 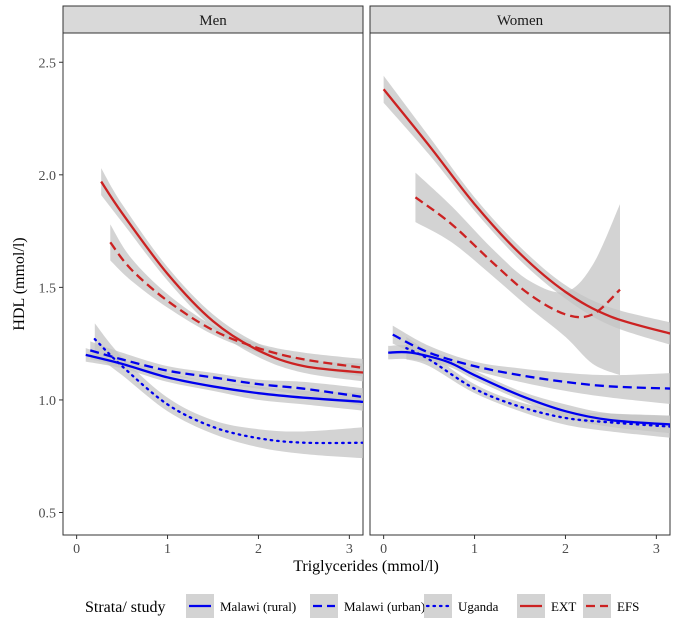 What do you see at coordinates (76, 549) in the screenshot?
I see `x-tick-label-men: 0` at bounding box center [76, 549].